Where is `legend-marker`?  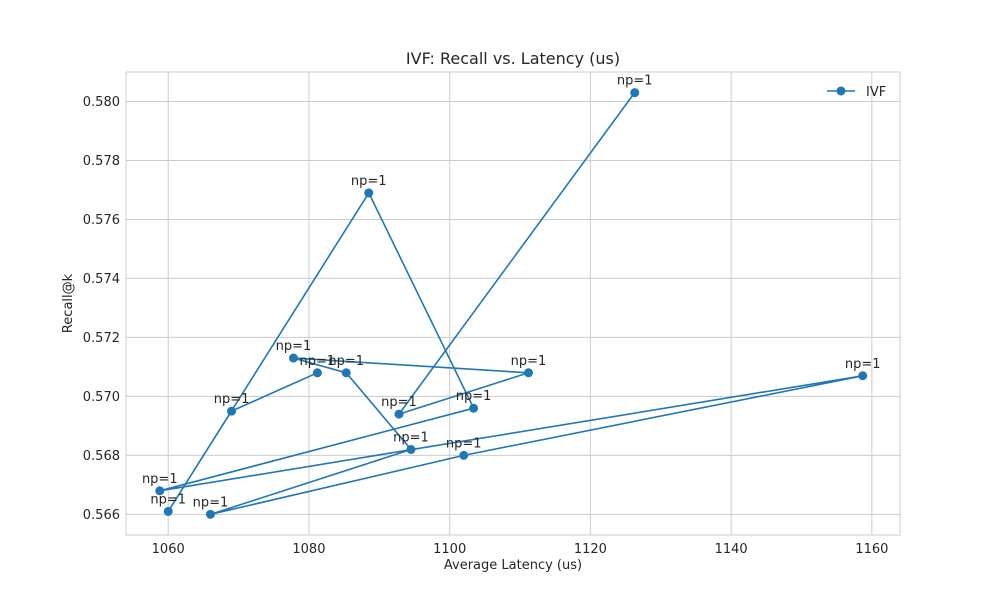
legend-marker is located at coordinates (841, 91).